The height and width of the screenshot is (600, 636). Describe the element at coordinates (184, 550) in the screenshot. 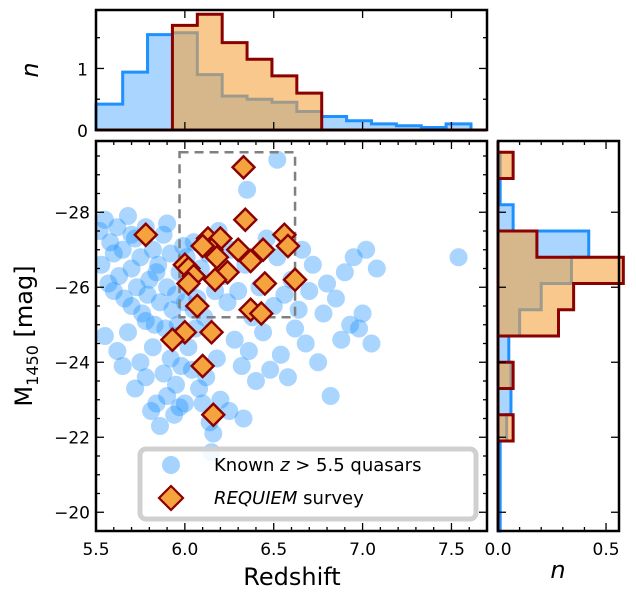

I see `x-tick-label: 6.0` at that location.